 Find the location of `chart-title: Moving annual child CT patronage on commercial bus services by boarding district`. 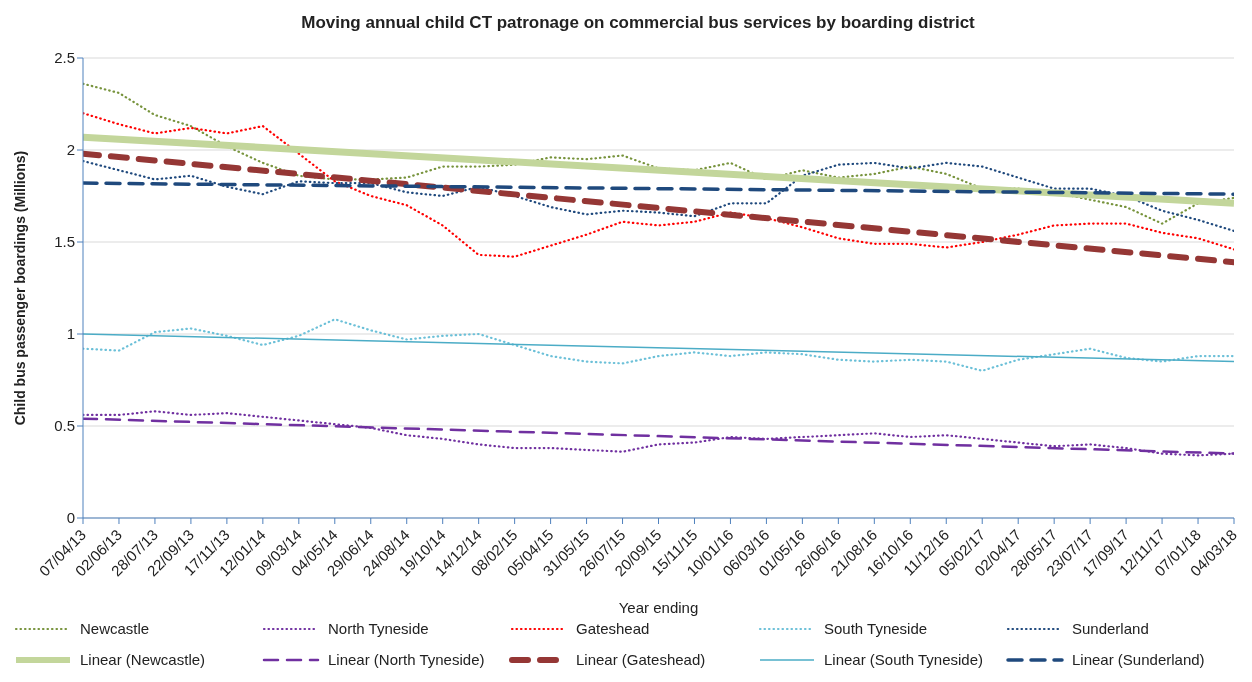

chart-title: Moving annual child CT patronage on commercial bus services by boarding district is located at coordinates (638, 22).